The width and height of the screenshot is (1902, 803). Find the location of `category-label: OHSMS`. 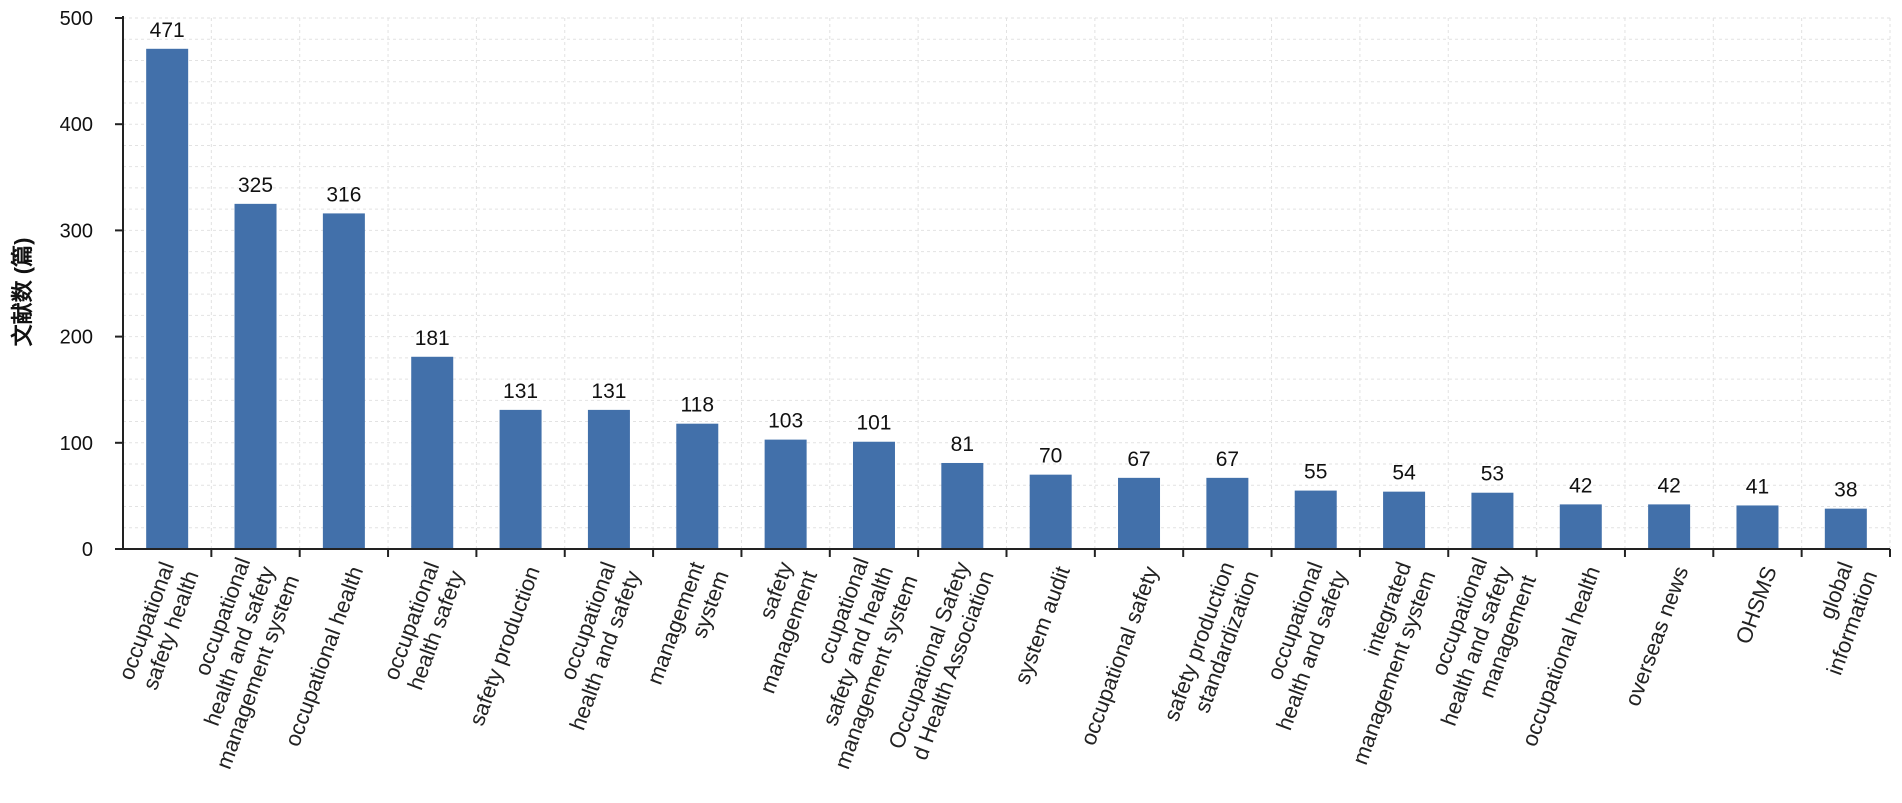

category-label: OHSMS is located at coordinates (1756, 605).